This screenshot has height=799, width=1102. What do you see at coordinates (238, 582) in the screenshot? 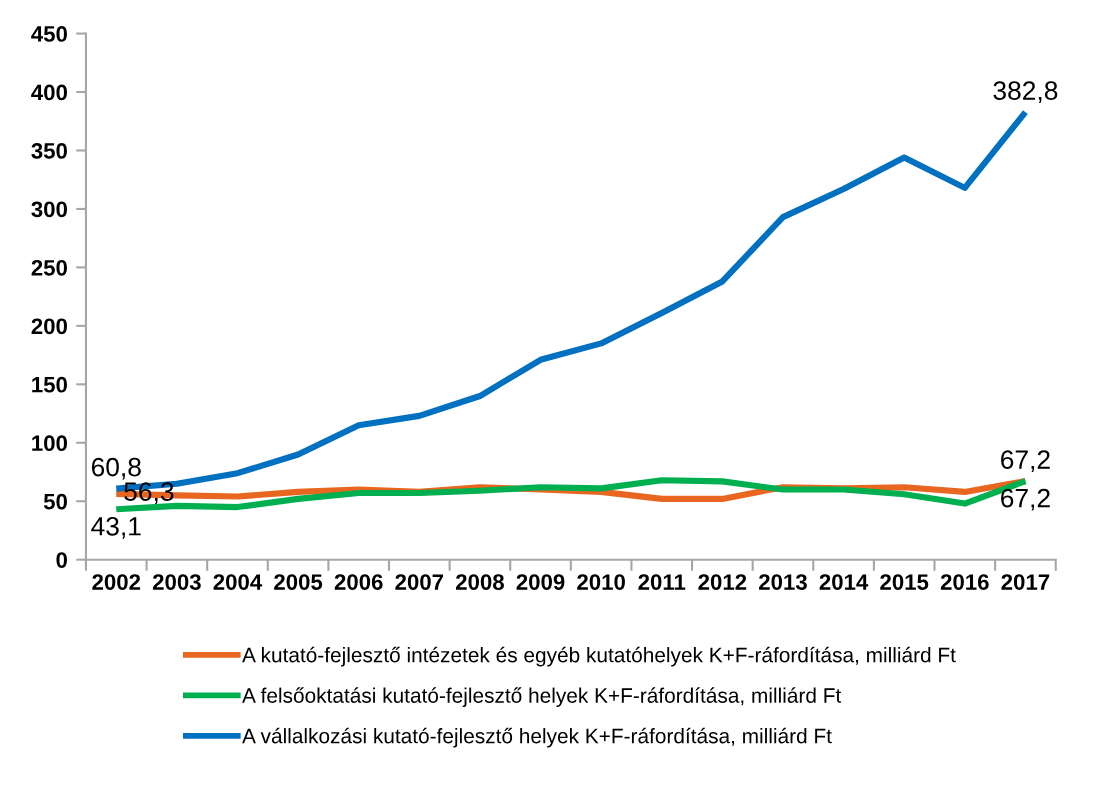
I see `x-tick-label: 2004` at bounding box center [238, 582].